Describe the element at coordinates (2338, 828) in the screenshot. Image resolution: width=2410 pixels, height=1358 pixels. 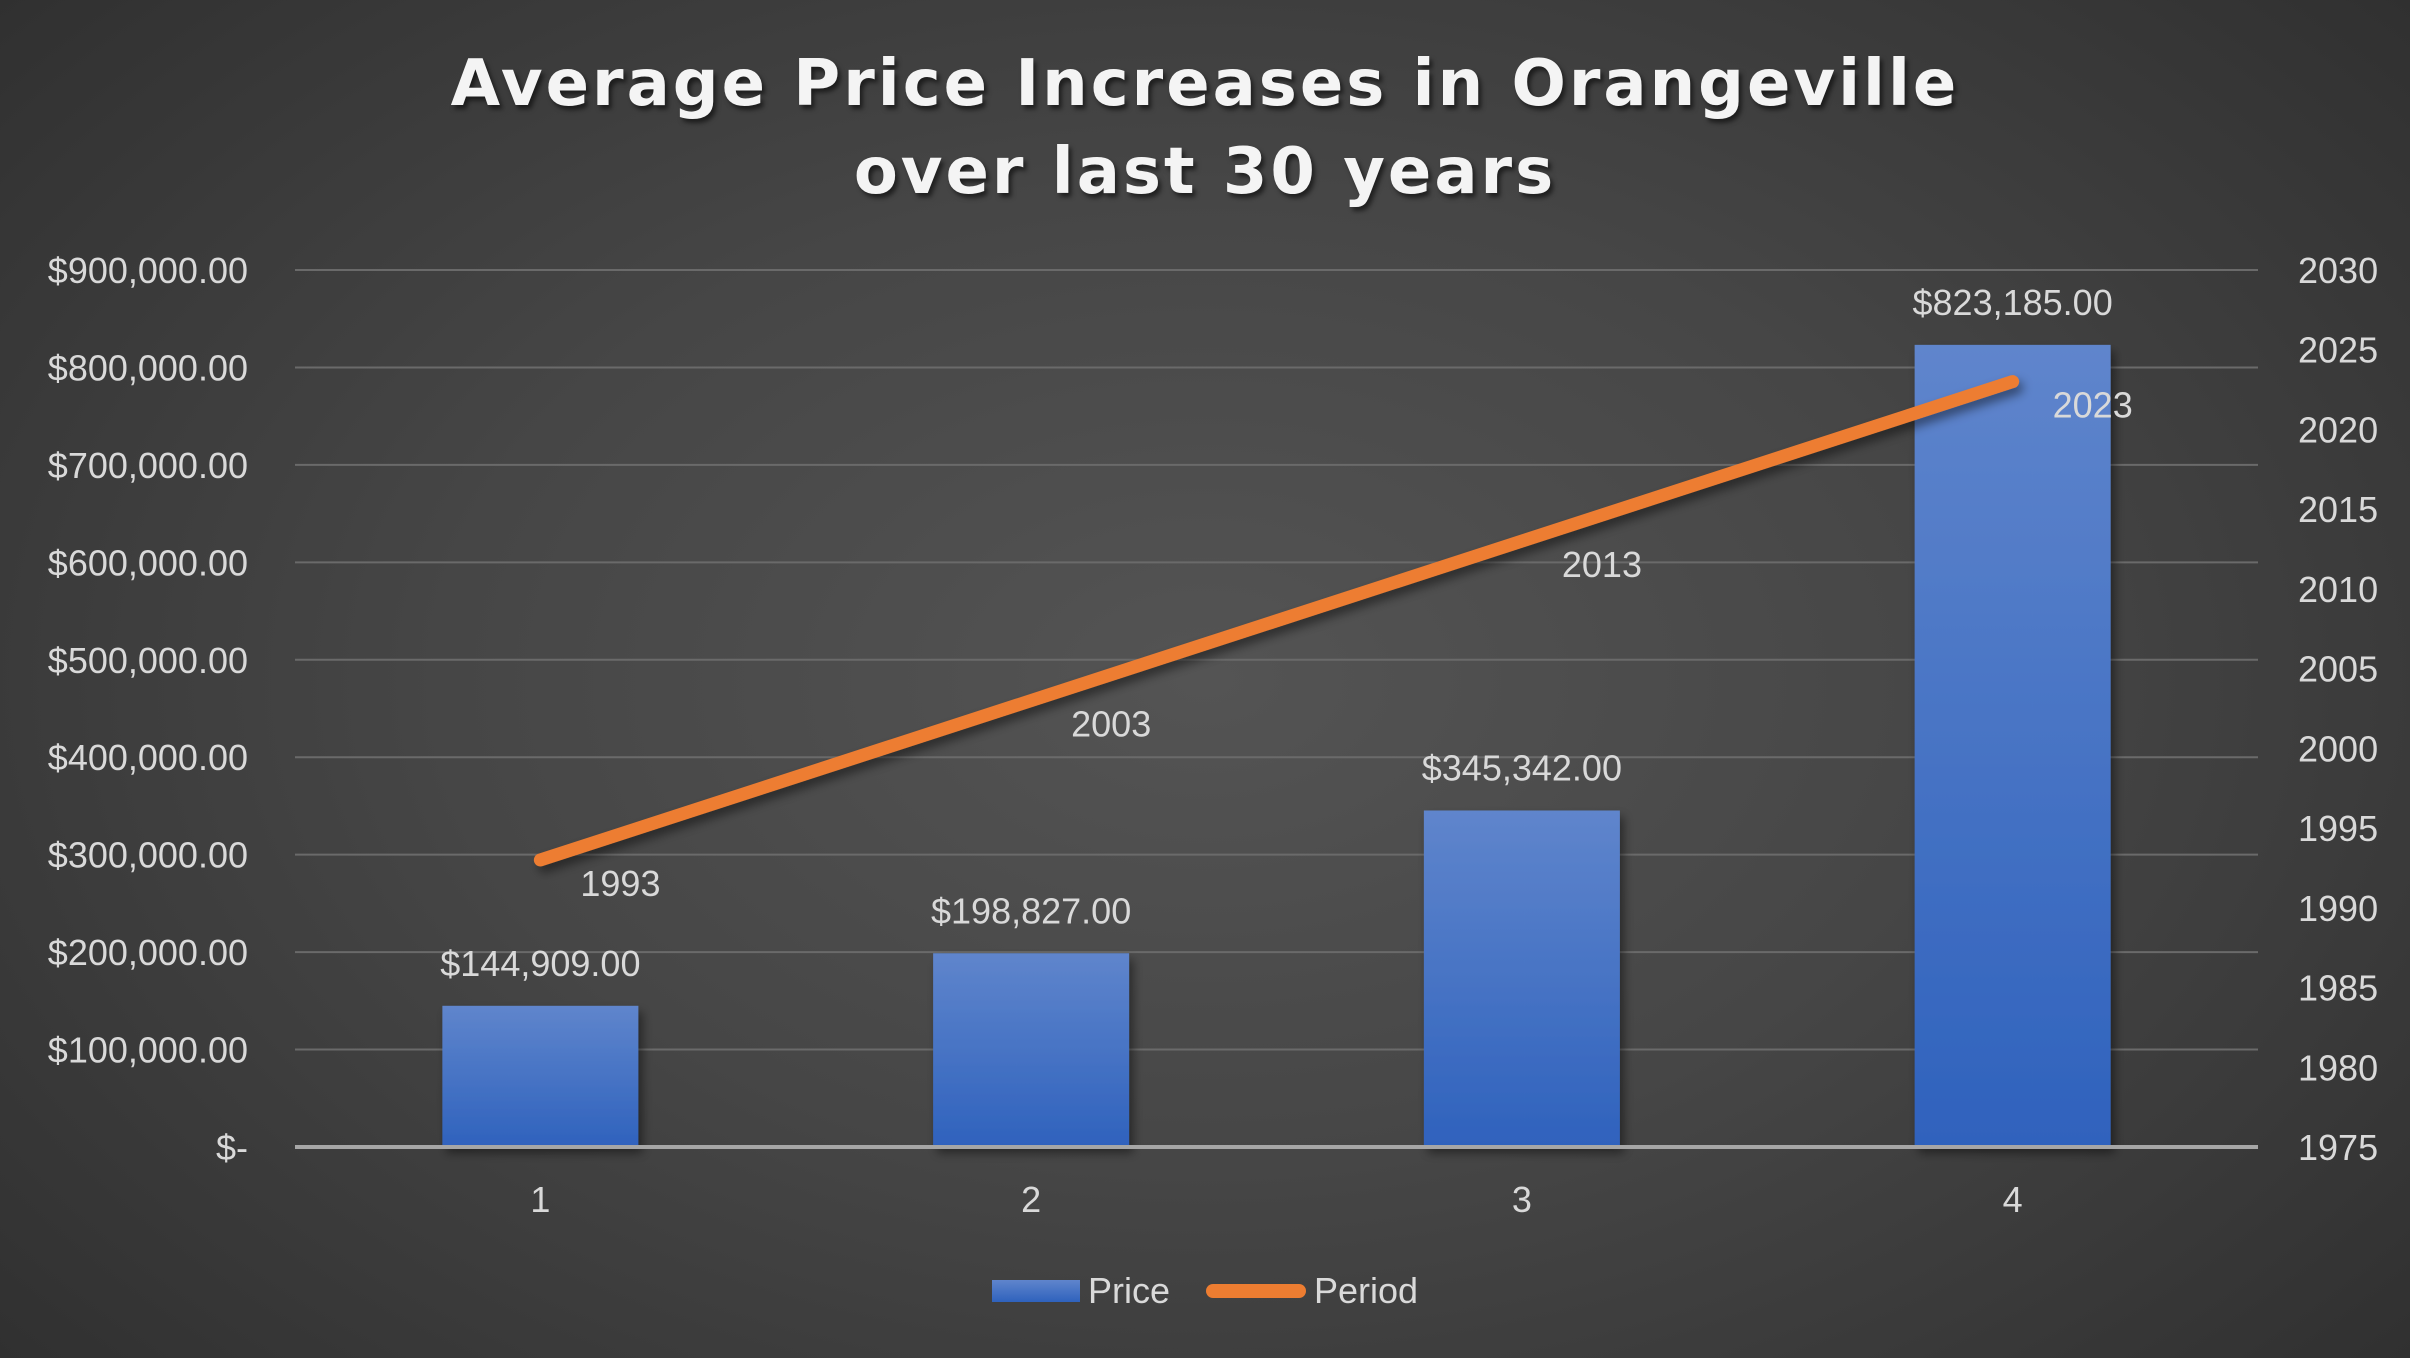
I see `y-tick-label-right: 1995` at that location.